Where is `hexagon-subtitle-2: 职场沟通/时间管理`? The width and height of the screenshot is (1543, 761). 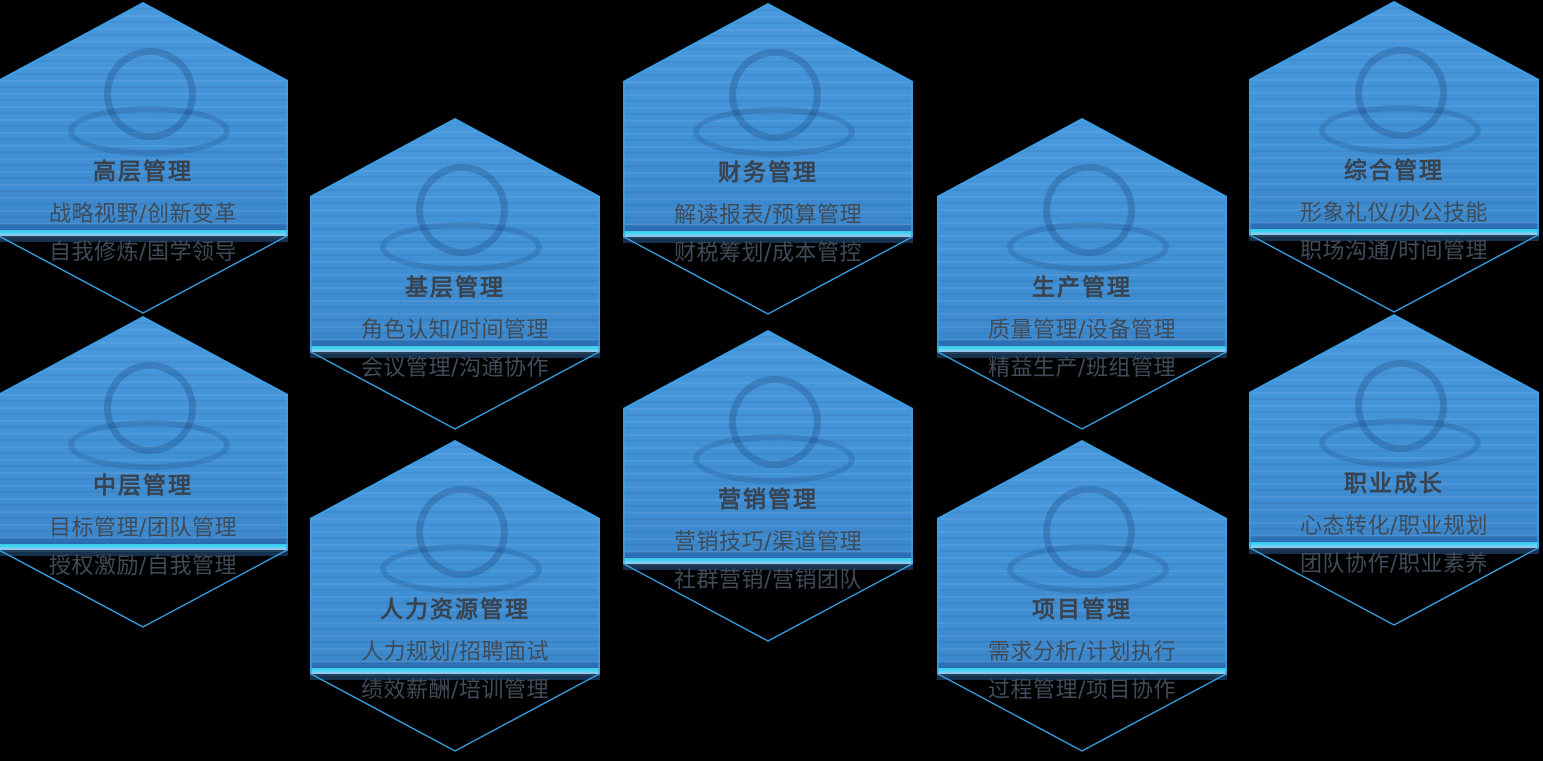 hexagon-subtitle-2: 职场沟通/时间管理 is located at coordinates (1394, 251).